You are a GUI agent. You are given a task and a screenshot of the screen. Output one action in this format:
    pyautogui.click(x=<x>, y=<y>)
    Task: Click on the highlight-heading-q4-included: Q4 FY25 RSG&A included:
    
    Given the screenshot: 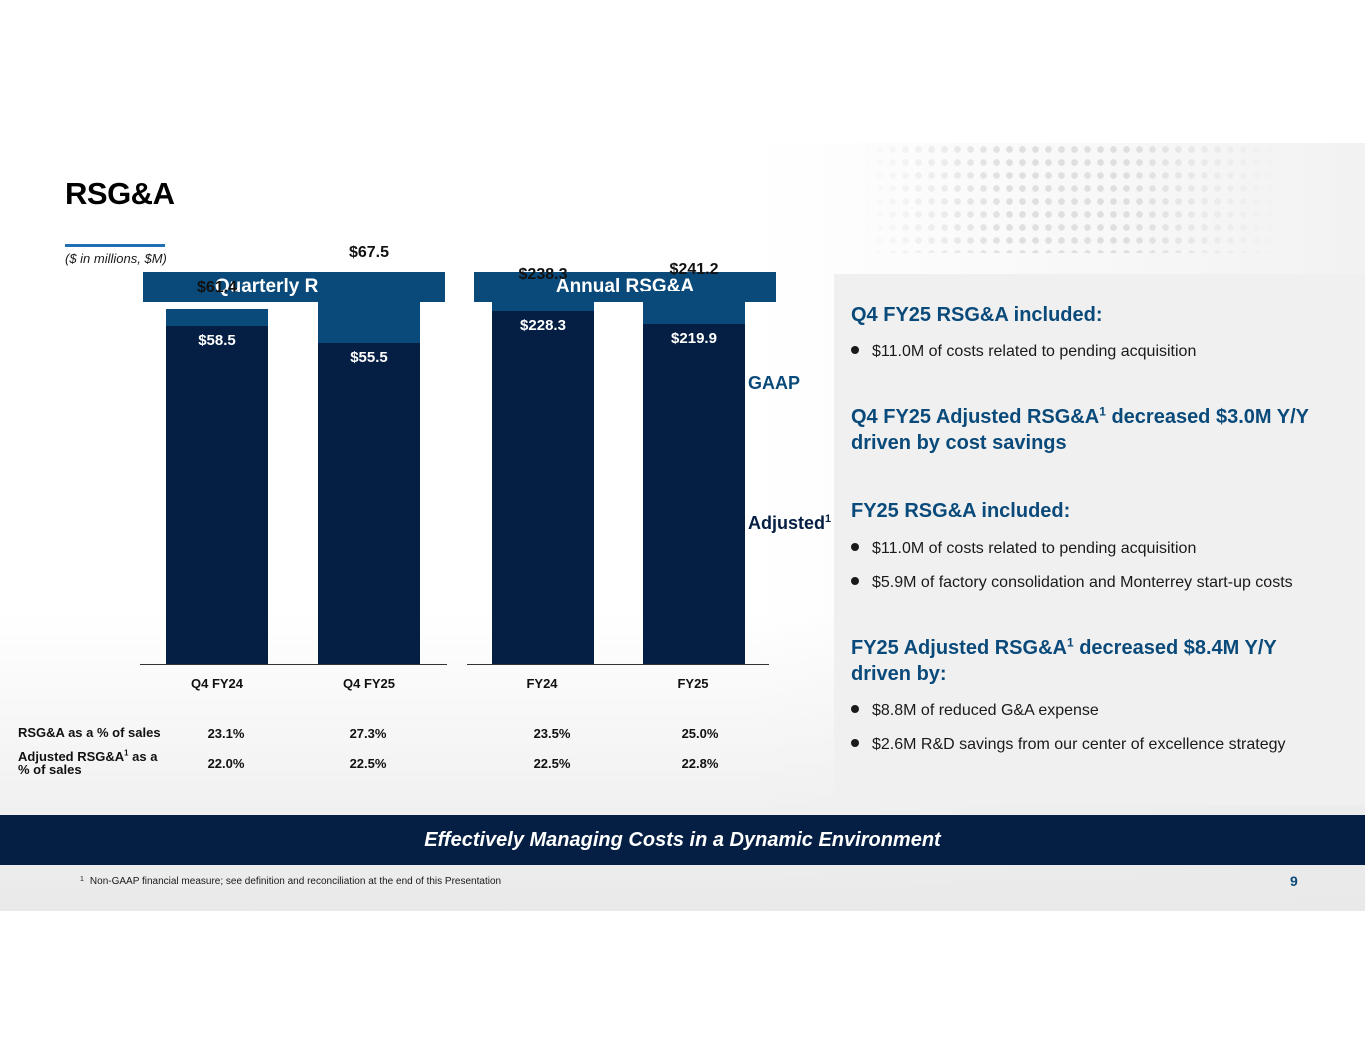 What is the action you would take?
    pyautogui.click(x=977, y=315)
    